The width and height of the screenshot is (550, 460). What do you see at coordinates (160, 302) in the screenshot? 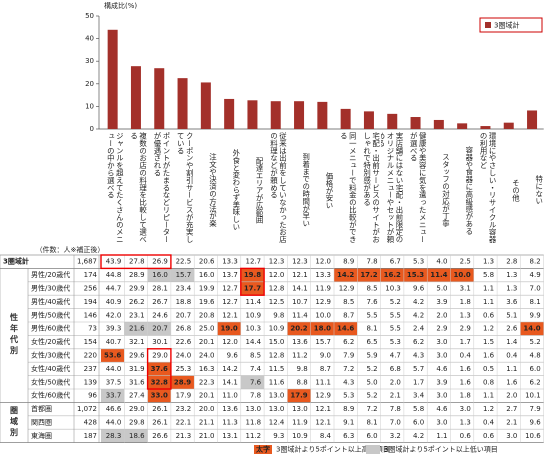
I see `cell-value: 26.7` at bounding box center [160, 302].